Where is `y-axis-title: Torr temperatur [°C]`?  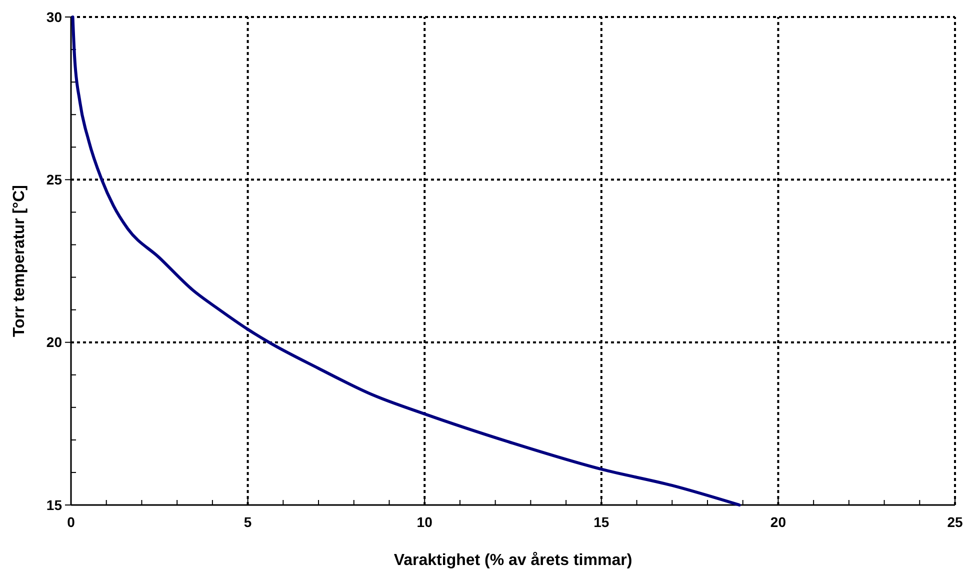 y-axis-title: Torr temperatur [°C] is located at coordinates (19, 261).